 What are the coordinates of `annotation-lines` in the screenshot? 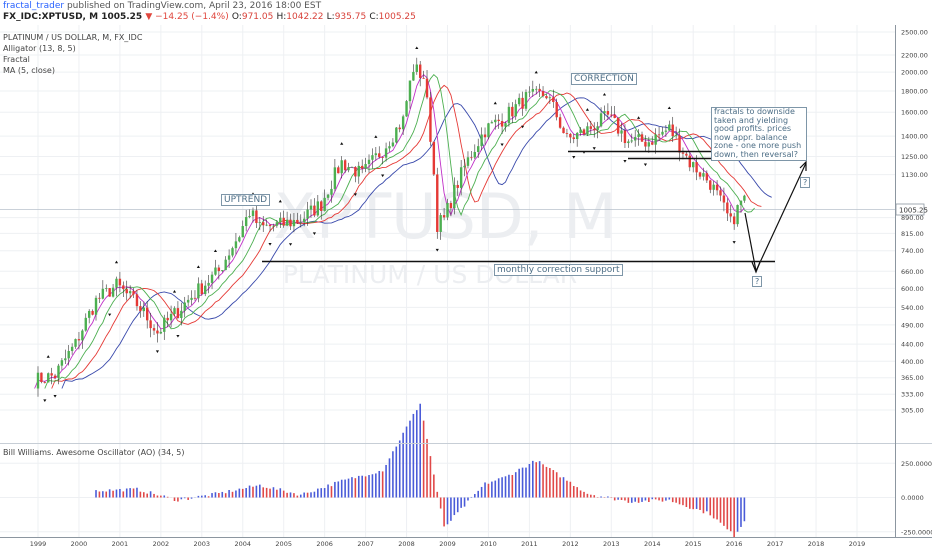 It's located at (534, 212).